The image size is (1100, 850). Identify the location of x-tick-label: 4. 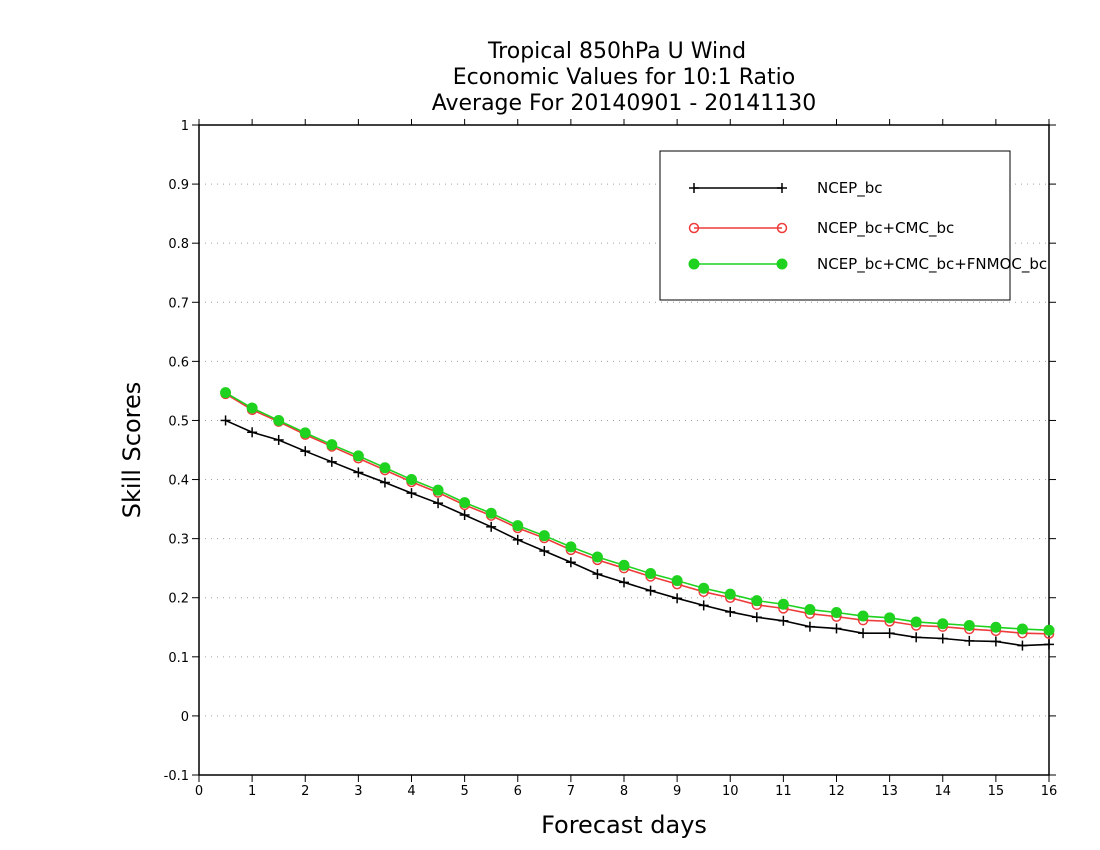
(411, 791).